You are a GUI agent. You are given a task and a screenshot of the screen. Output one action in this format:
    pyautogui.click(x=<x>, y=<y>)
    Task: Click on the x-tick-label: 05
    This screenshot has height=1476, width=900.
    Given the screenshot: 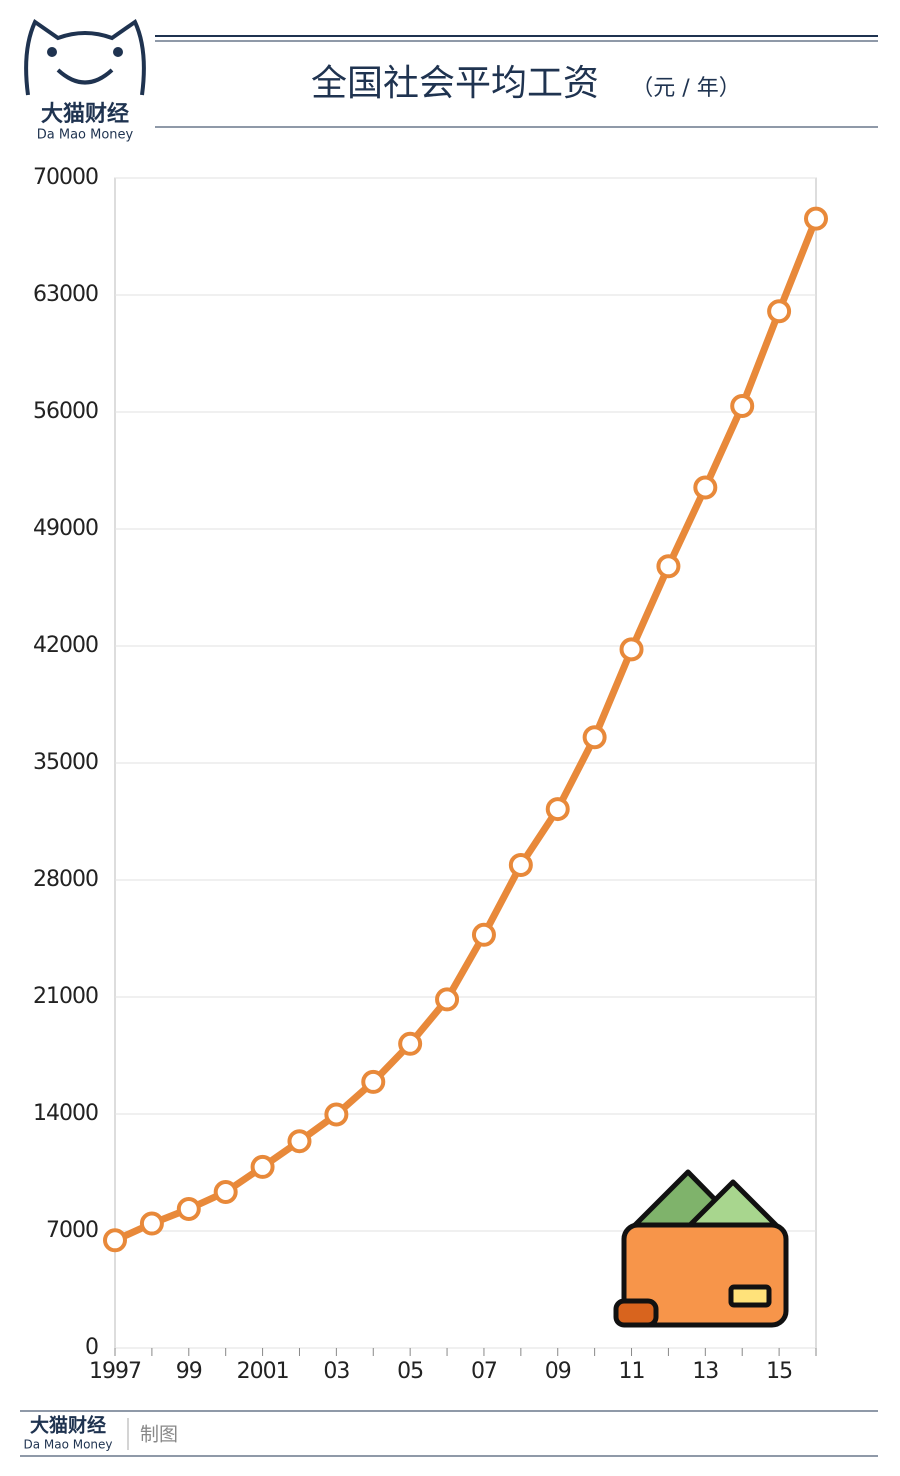 What is the action you would take?
    pyautogui.click(x=410, y=1371)
    